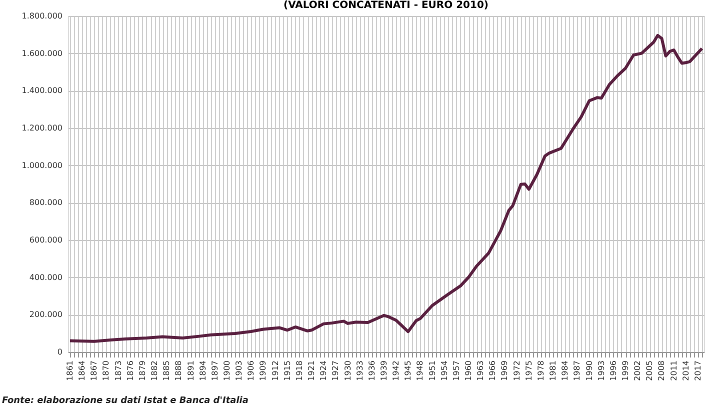  Describe the element at coordinates (553, 370) in the screenshot. I see `x-tick-label: 1981` at that location.